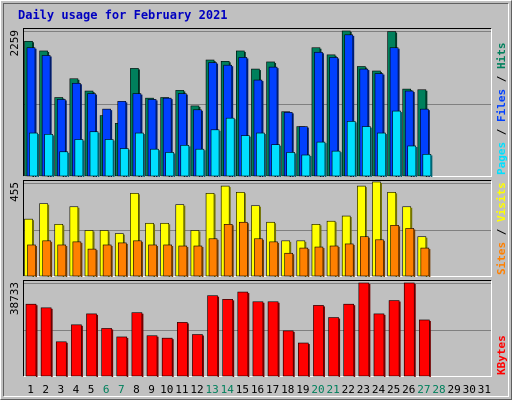 The image size is (512, 400). I want to click on panel-1-legend: Pages / Files / Hits, so click(501, 109).